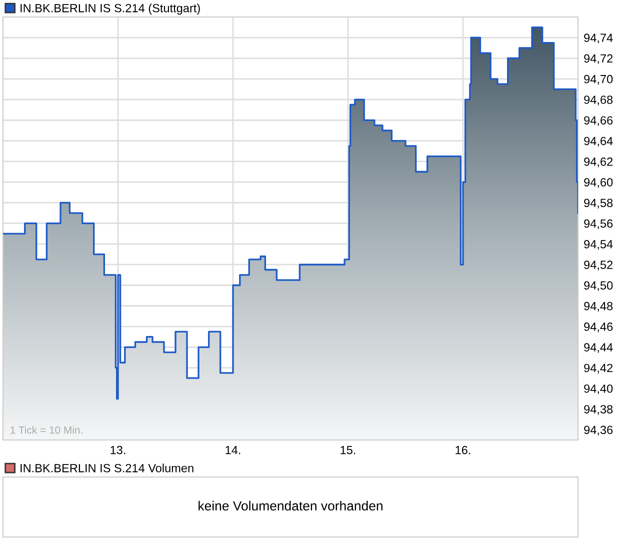 The height and width of the screenshot is (546, 620). I want to click on y-tick-label: 94,42, so click(598, 369).